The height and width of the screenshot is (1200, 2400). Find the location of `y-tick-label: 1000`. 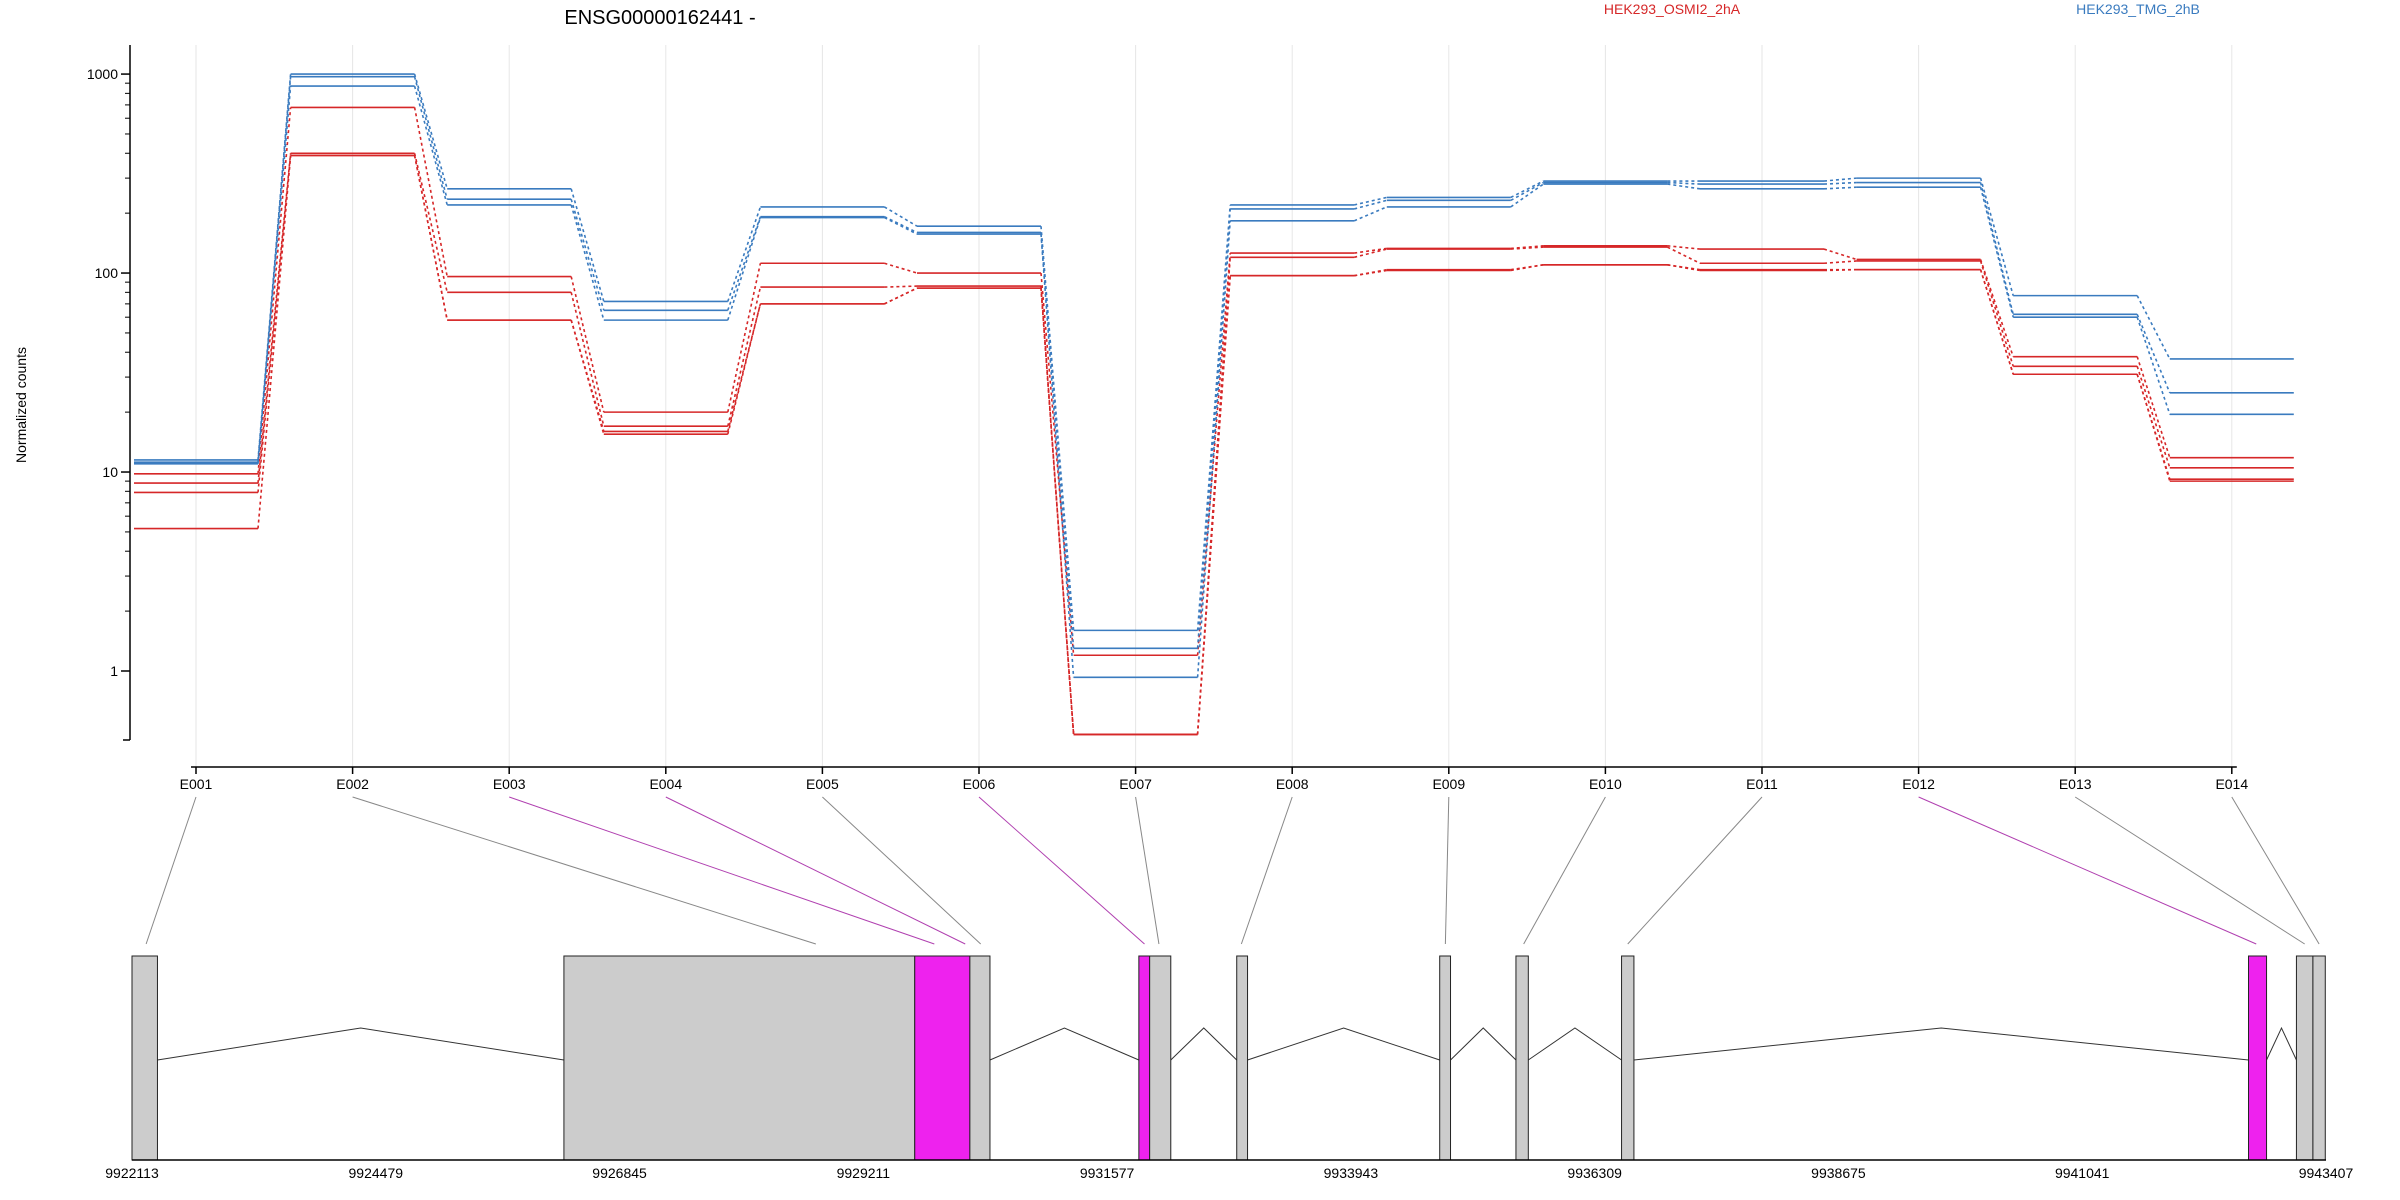

y-tick-label: 1000 is located at coordinates (102, 74).